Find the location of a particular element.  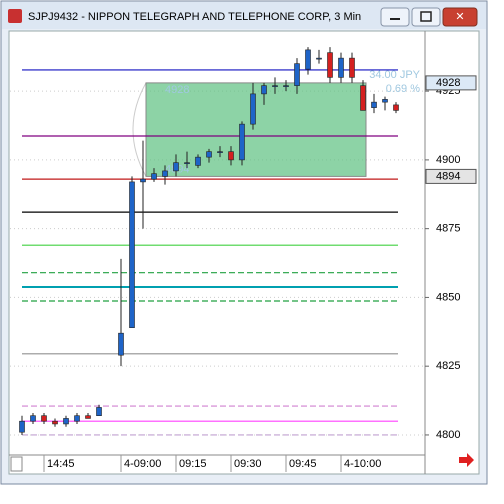

restore-icon is located at coordinates (426, 16).